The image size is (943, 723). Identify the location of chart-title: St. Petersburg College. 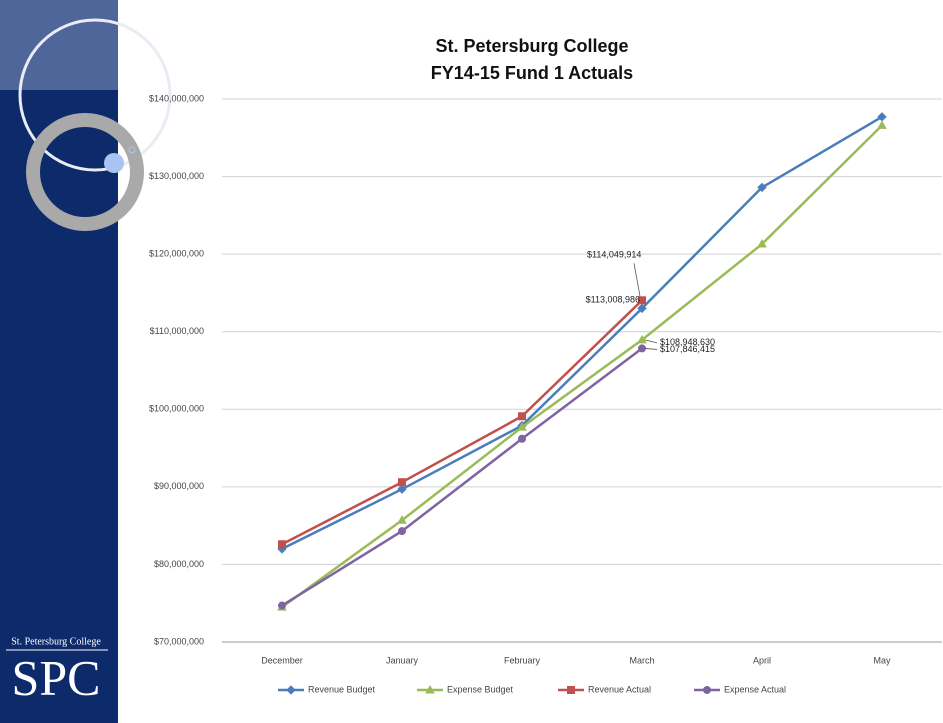
(531, 46).